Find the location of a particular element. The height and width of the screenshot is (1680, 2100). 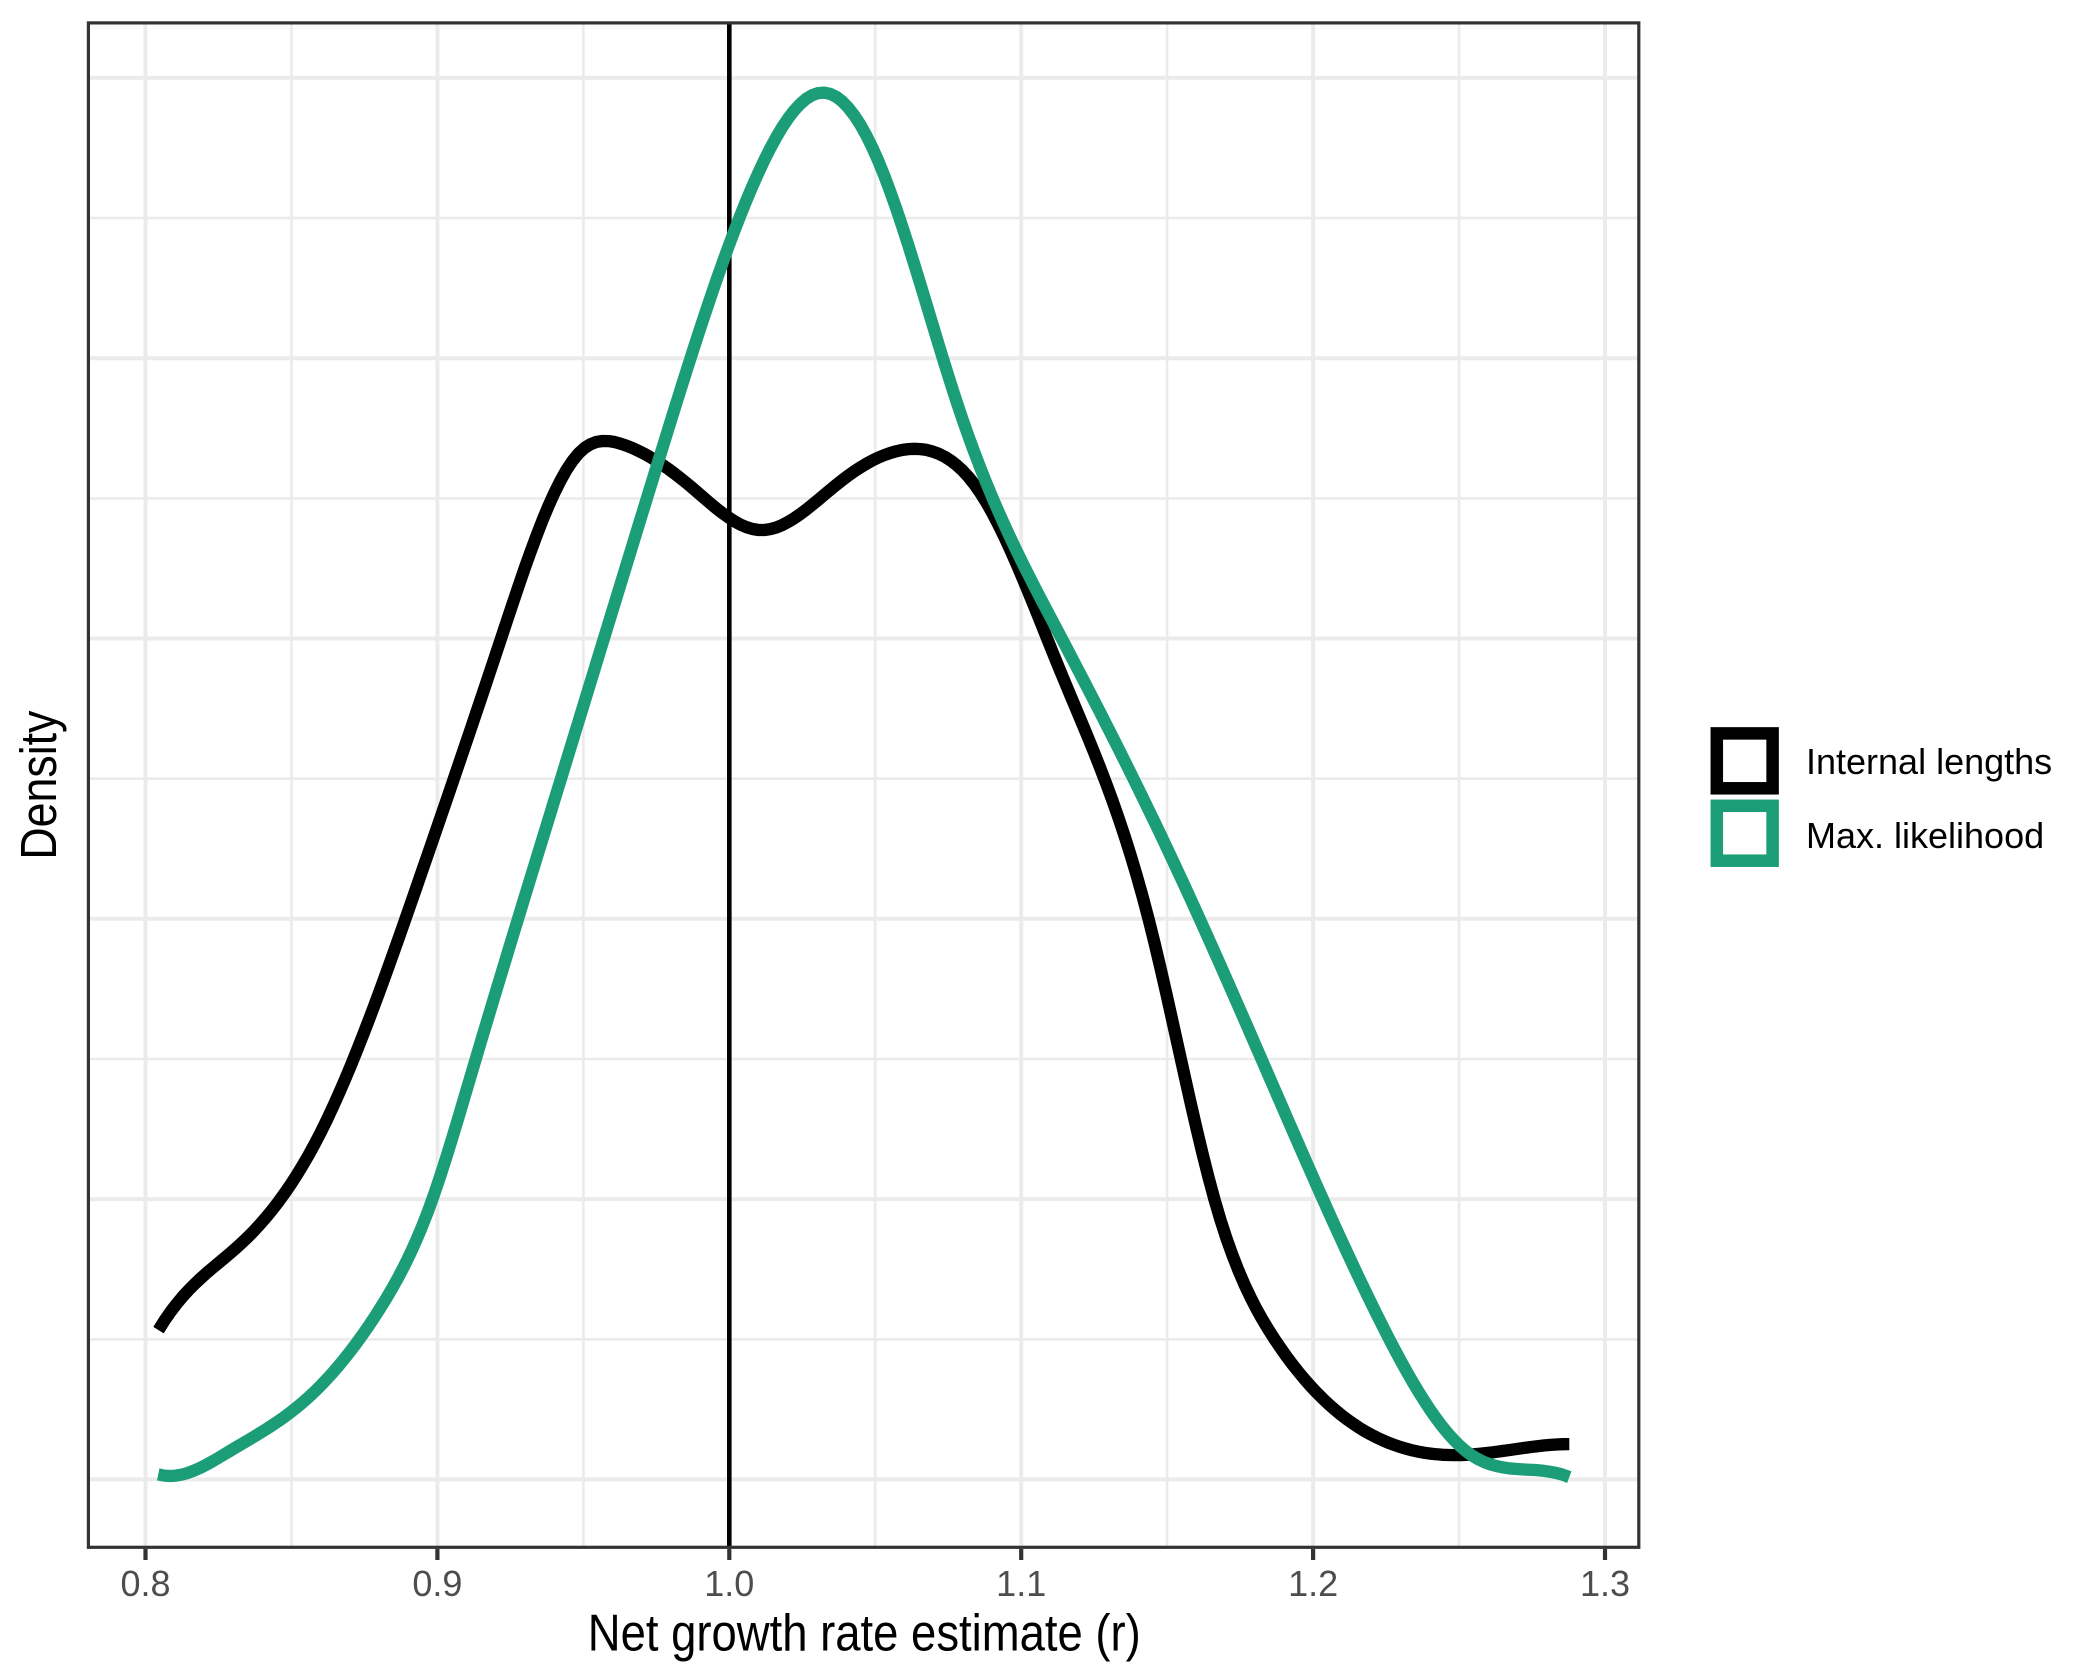

svg-text: 1.0 is located at coordinates (729, 1583).